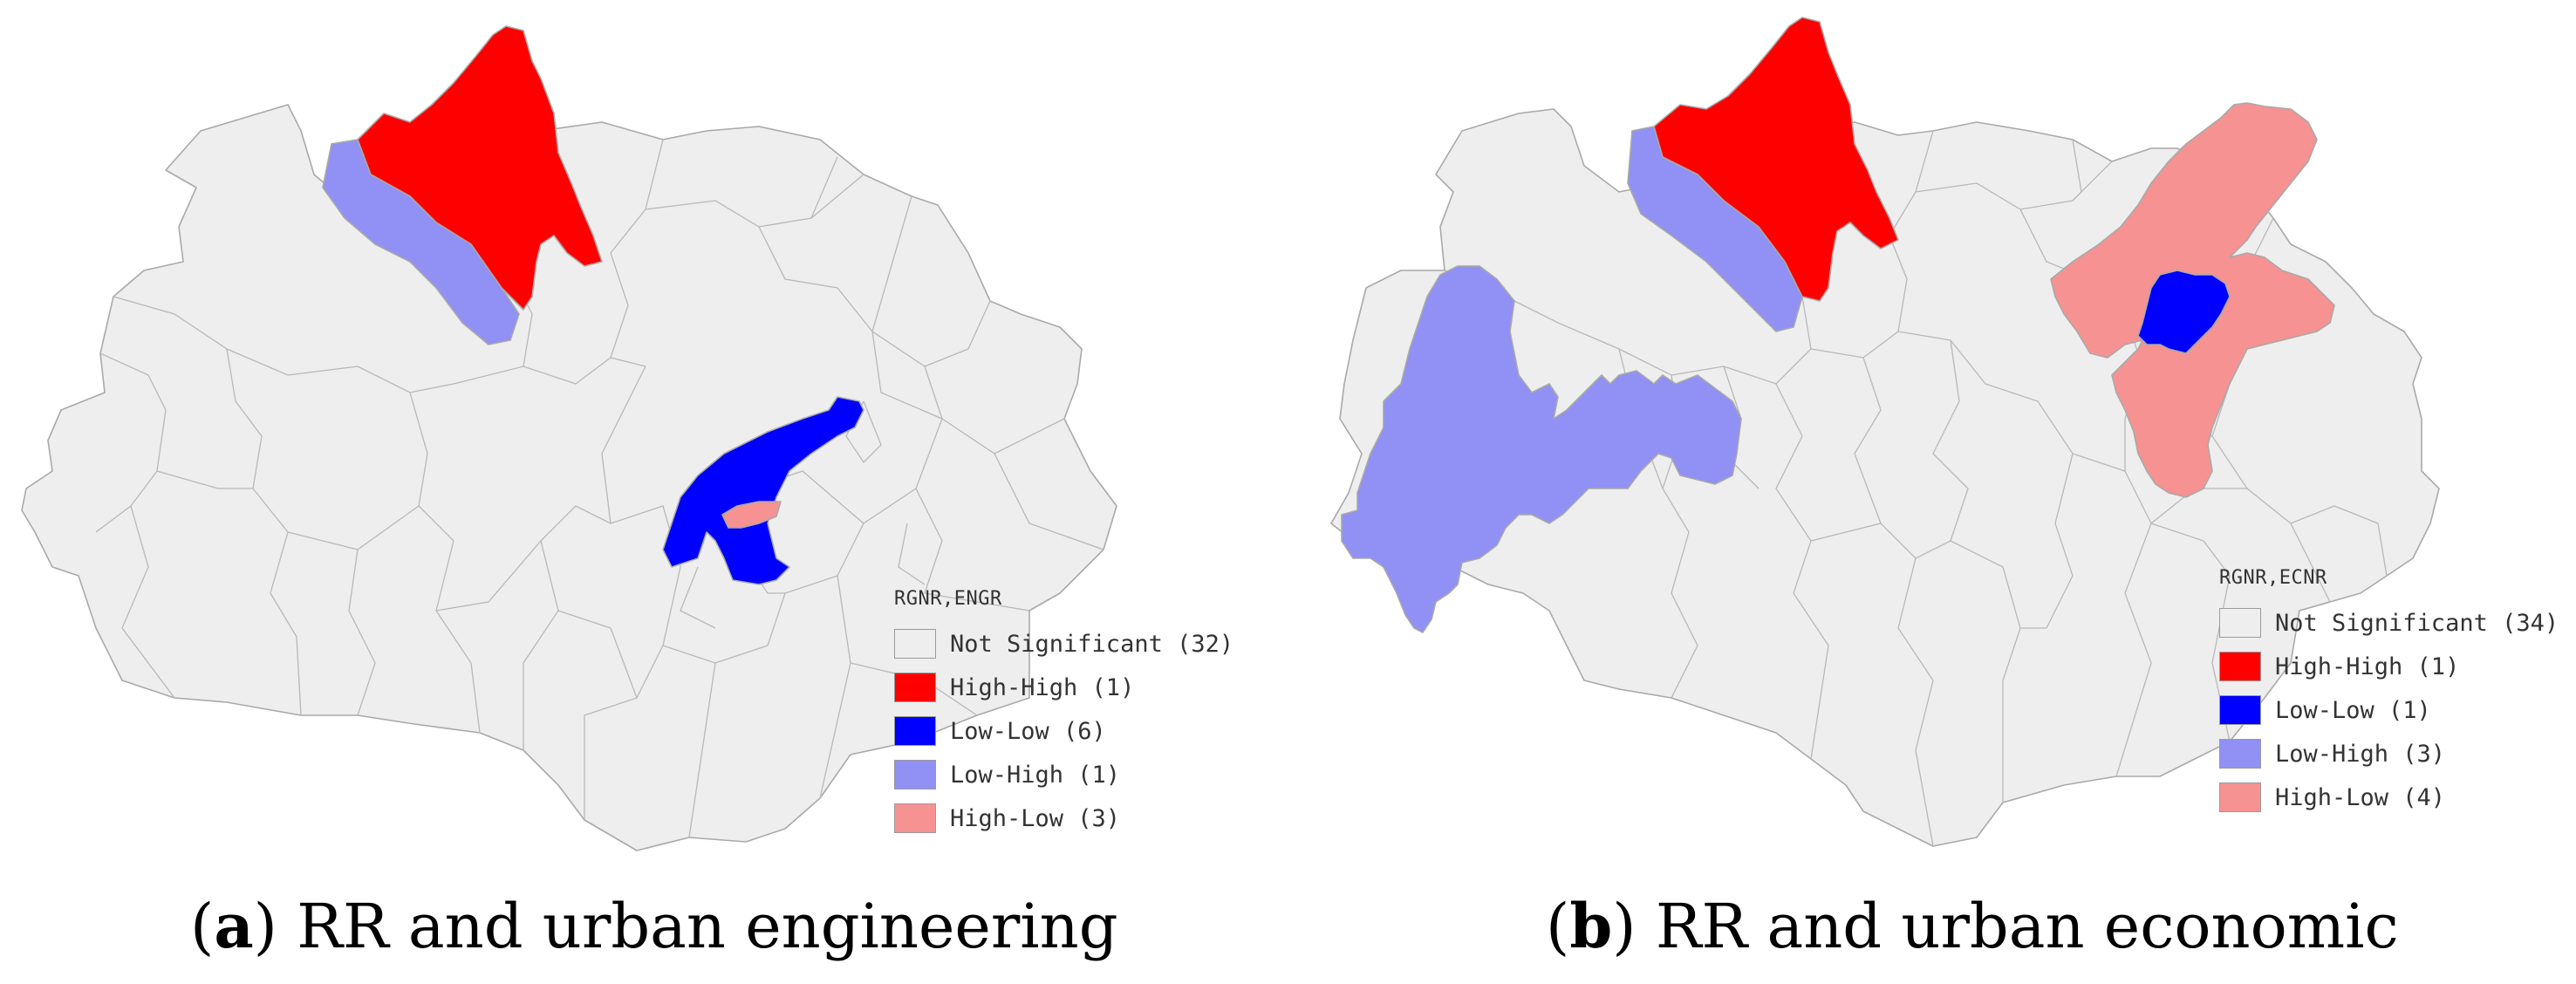  Describe the element at coordinates (2360, 754) in the screenshot. I see `legend-label: Low-High (3)` at that location.